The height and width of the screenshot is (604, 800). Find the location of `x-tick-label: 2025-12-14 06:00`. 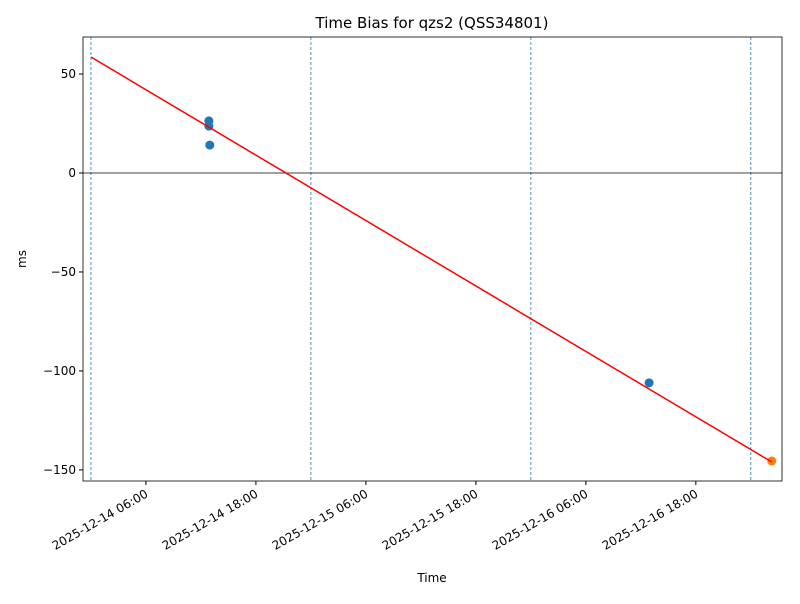

x-tick-label: 2025-12-14 06:00 is located at coordinates (100, 520).